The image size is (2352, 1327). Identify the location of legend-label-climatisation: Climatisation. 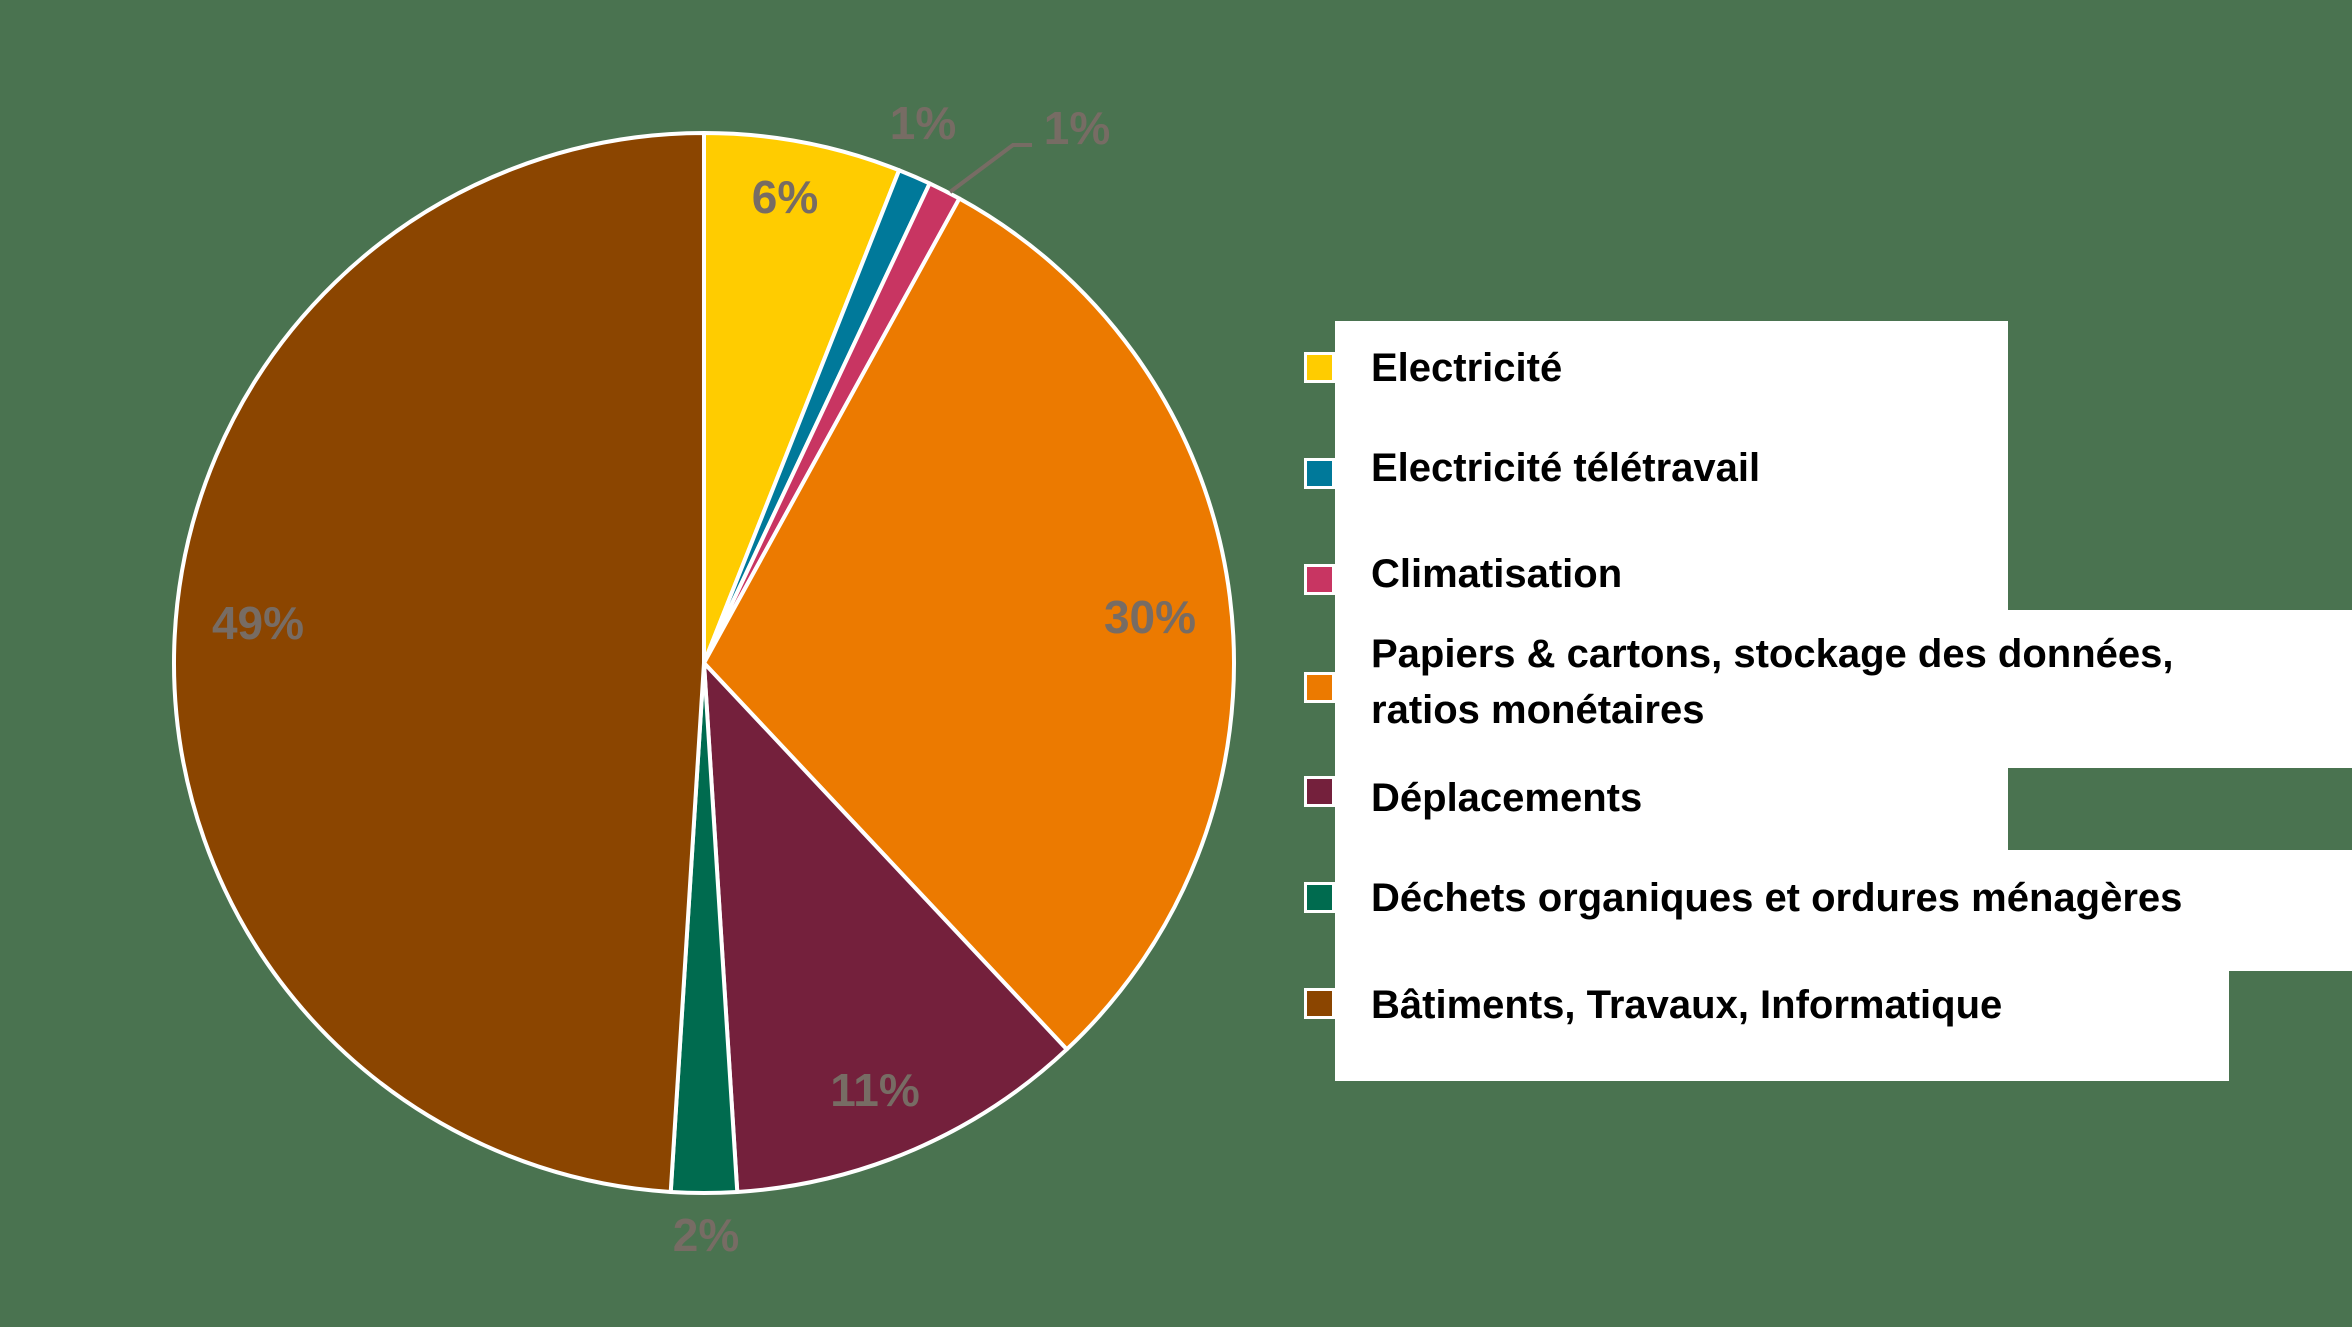
(1497, 574).